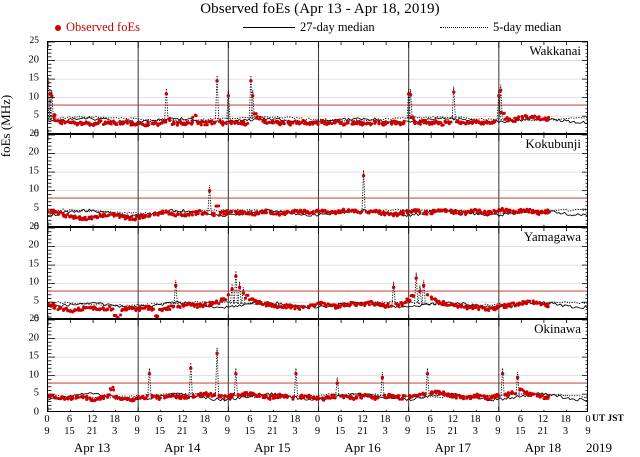  What do you see at coordinates (362, 447) in the screenshot?
I see `x-day-label: Apr 16` at bounding box center [362, 447].